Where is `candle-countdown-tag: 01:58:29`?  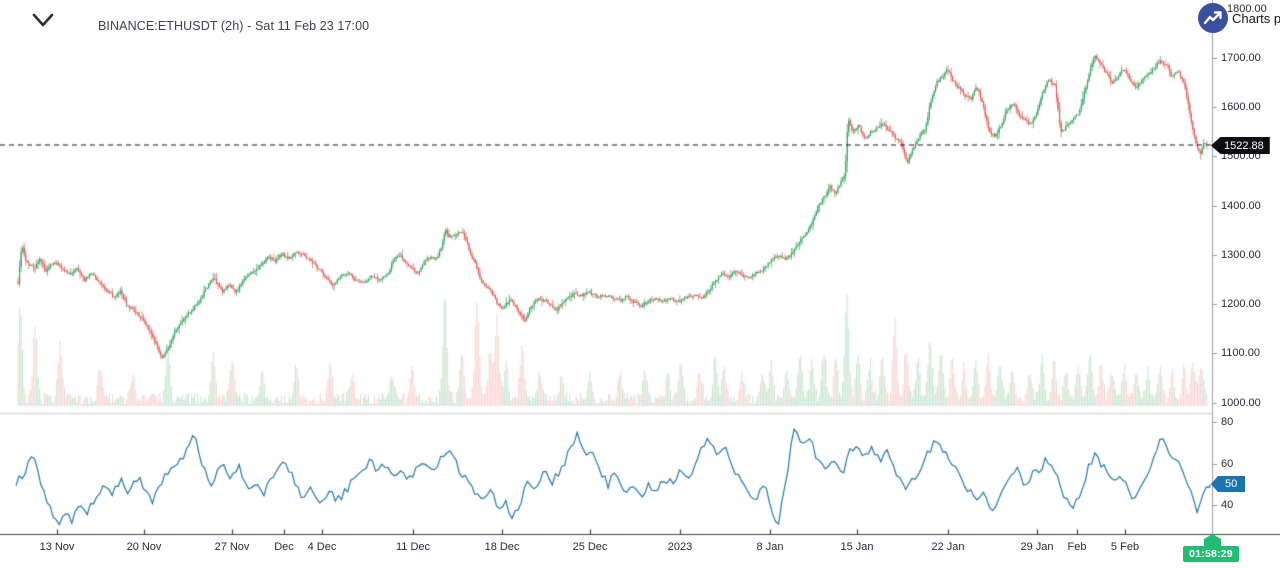
candle-countdown-tag: 01:58:29 is located at coordinates (1211, 554).